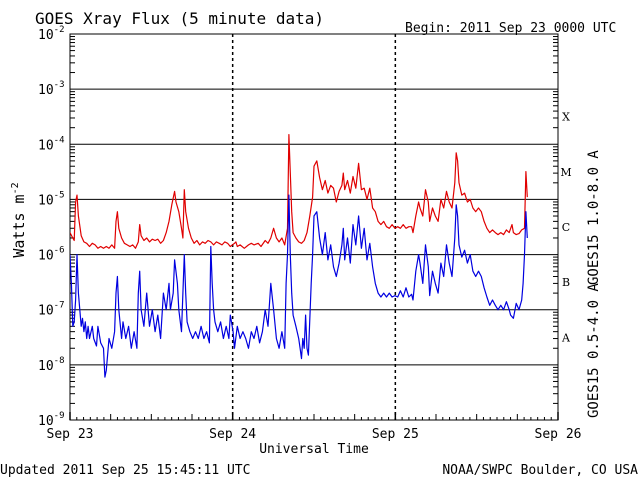 This screenshot has width=640, height=480. What do you see at coordinates (19, 225) in the screenshot?
I see `y-axis-label-text: Watts m` at bounding box center [19, 225].